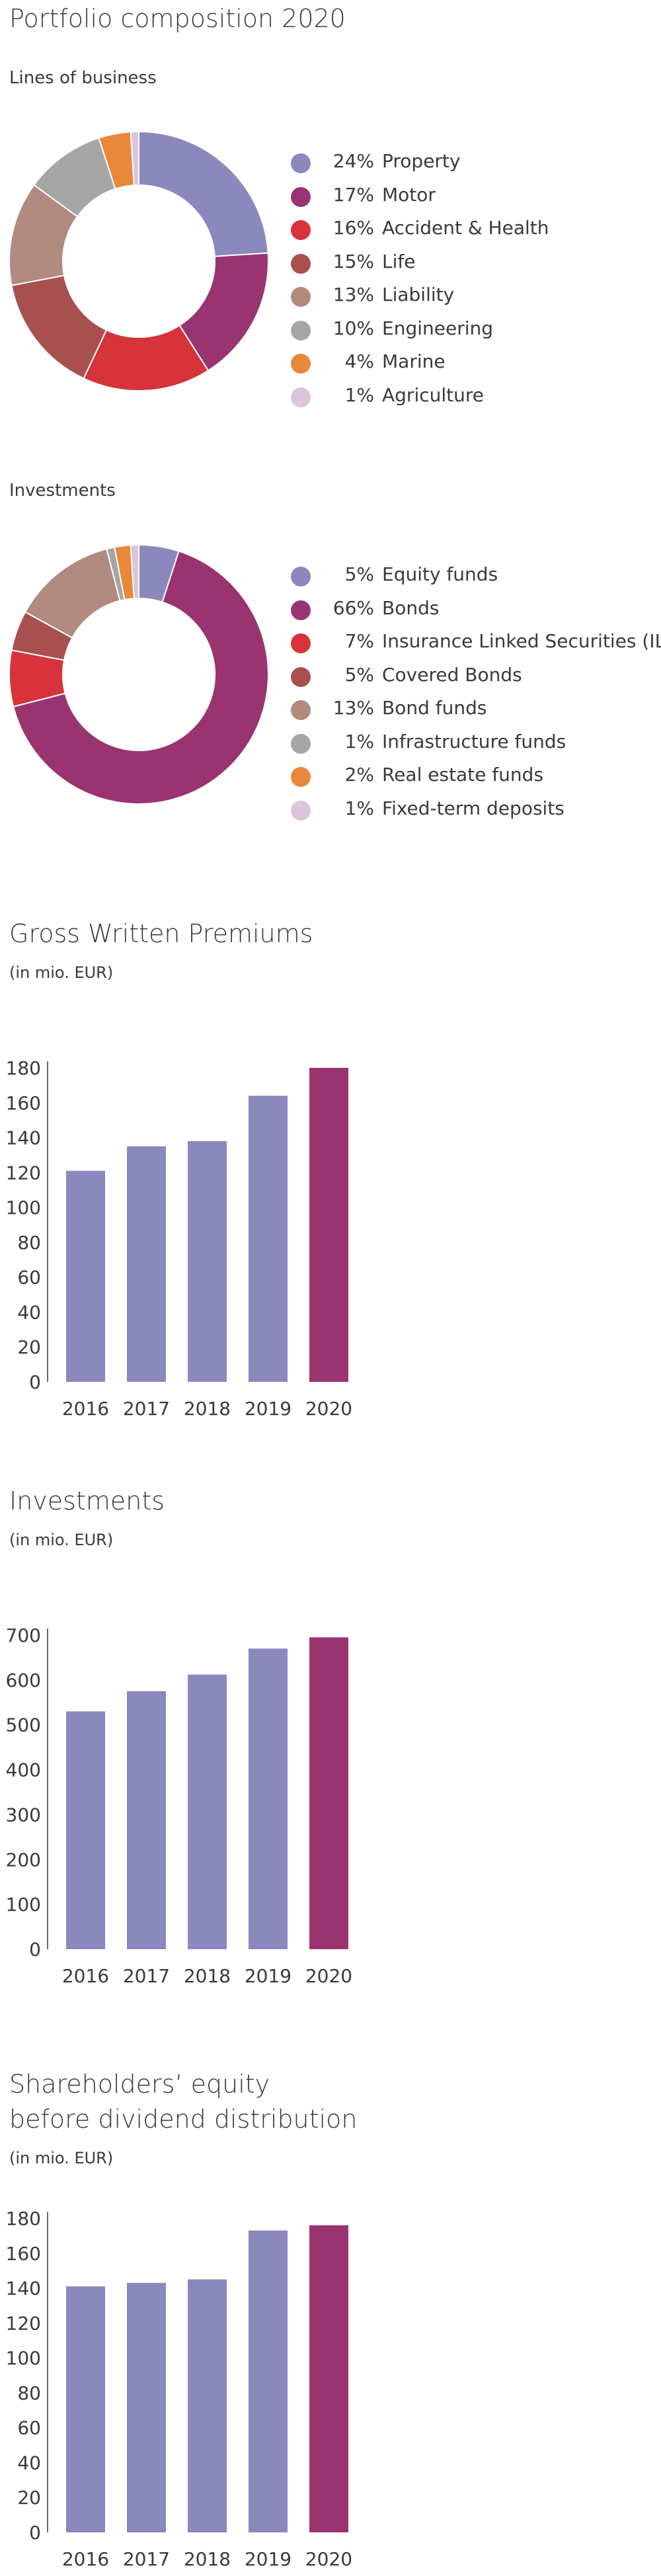 Image resolution: width=661 pixels, height=2576 pixels. I want to click on legend-label: Insurance Linked Securities (ILS), so click(521, 641).